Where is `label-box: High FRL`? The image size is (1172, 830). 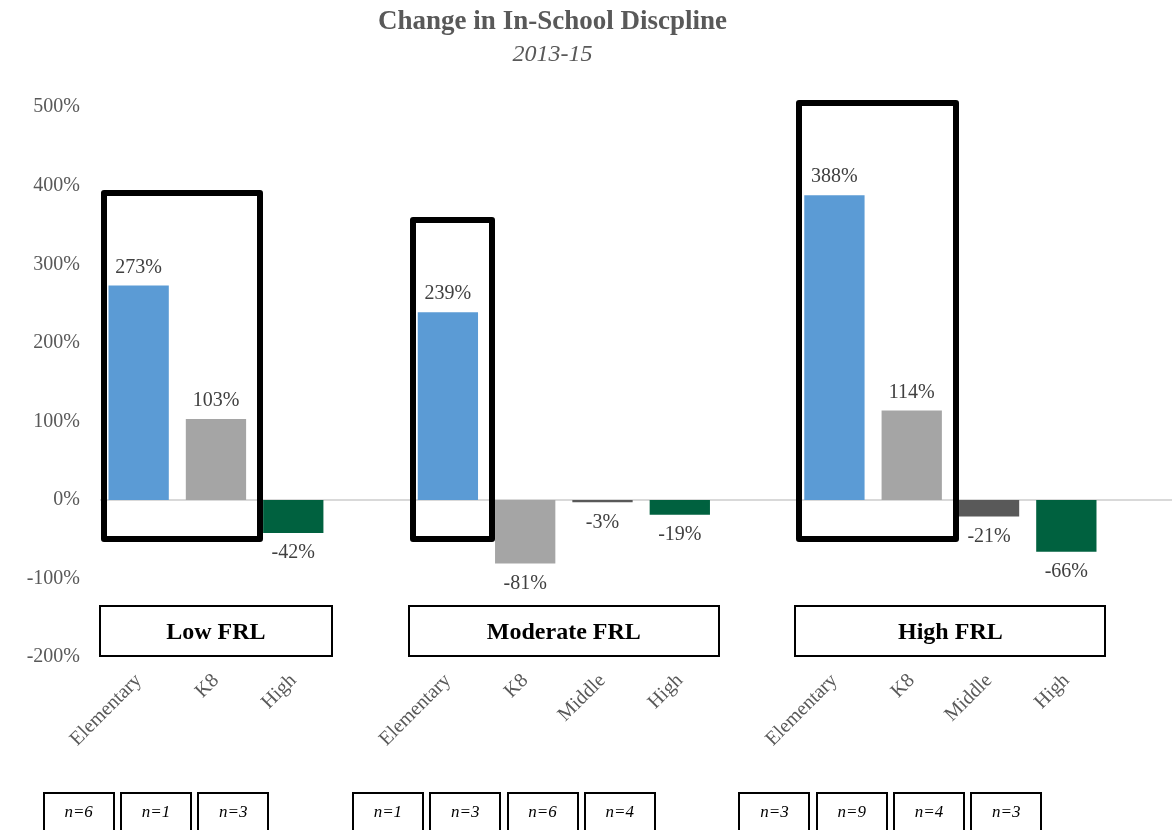 label-box: High FRL is located at coordinates (950, 631).